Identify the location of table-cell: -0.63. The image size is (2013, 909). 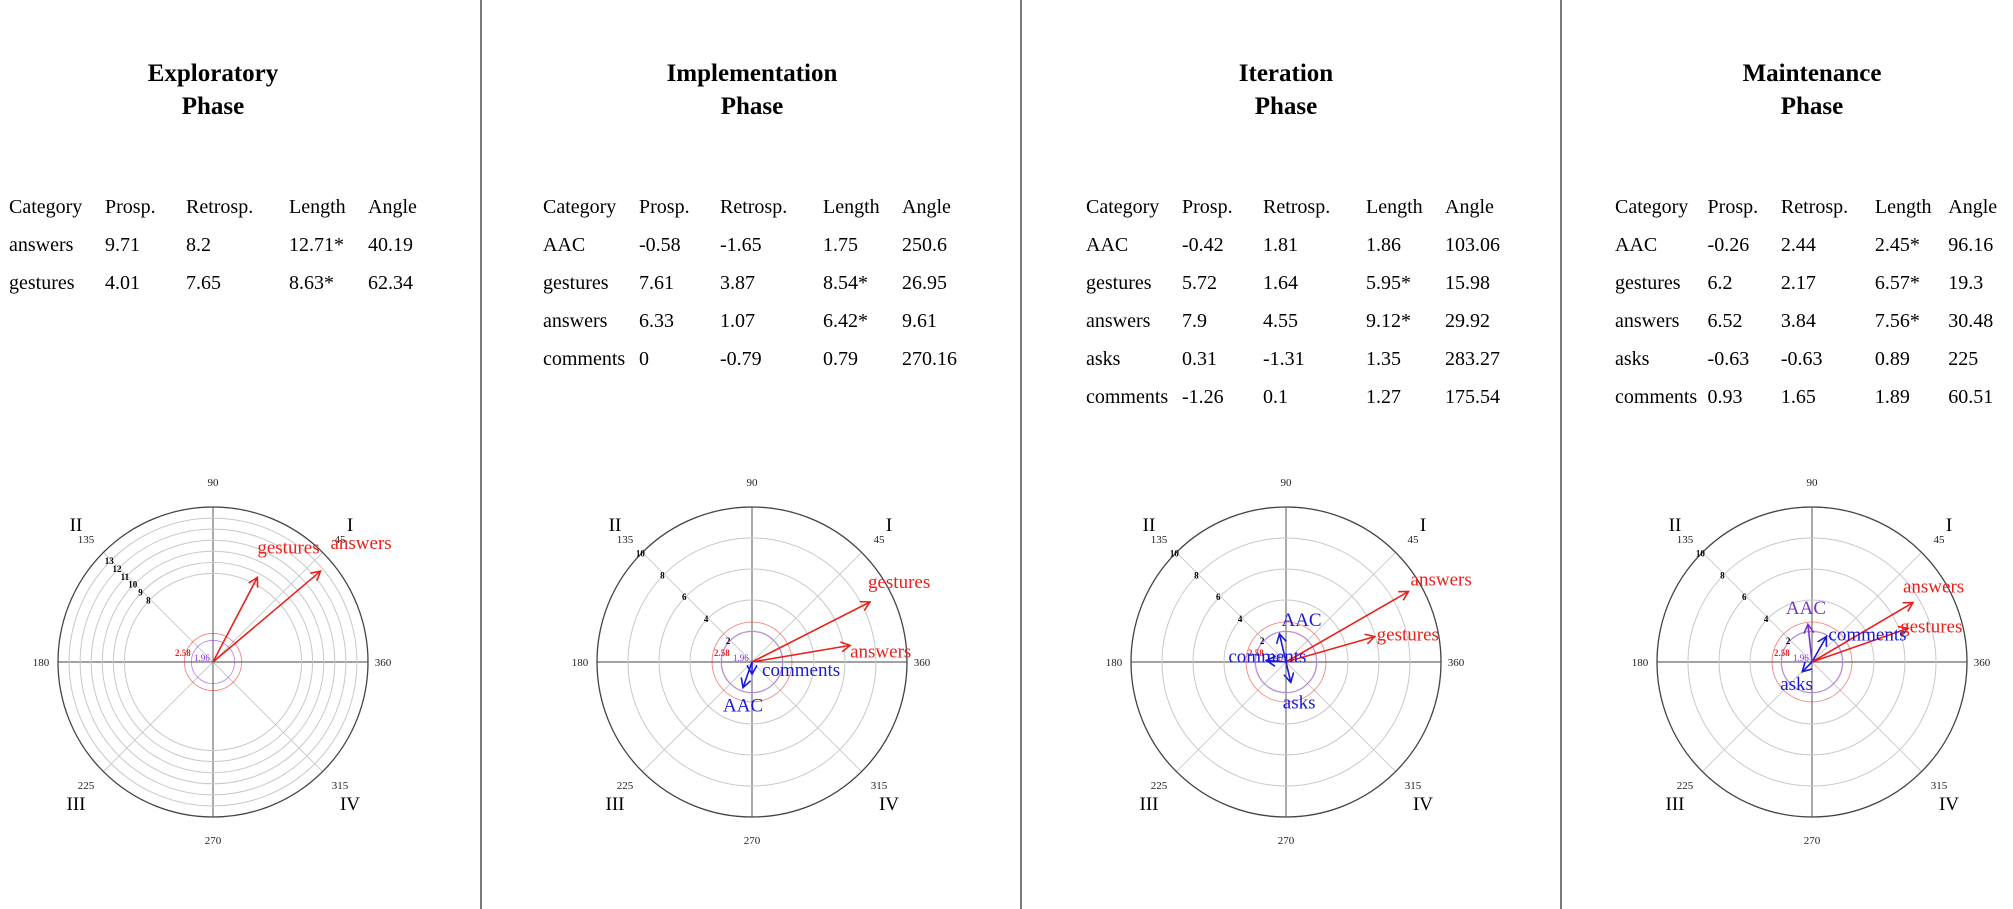
(1728, 358).